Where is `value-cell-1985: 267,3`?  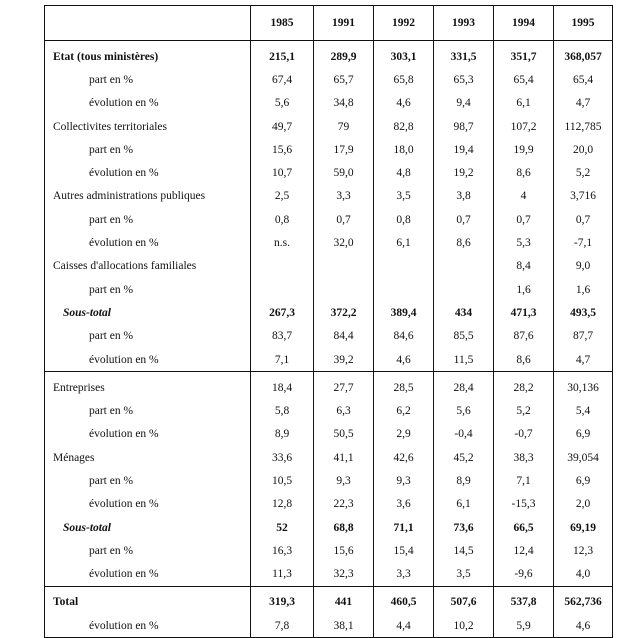 value-cell-1985: 267,3 is located at coordinates (282, 313).